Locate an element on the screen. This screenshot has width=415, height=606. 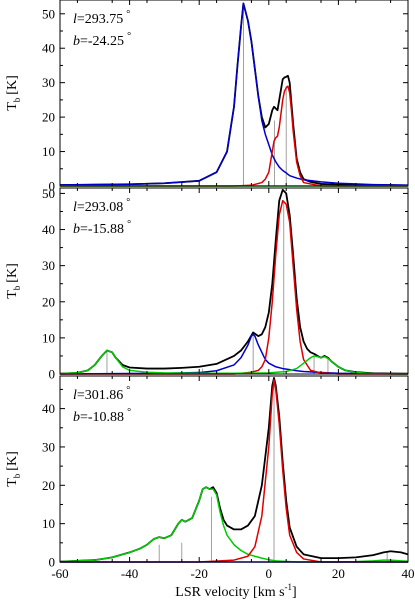
coordinate-annotation: l=293.75 ° is located at coordinates (101, 18).